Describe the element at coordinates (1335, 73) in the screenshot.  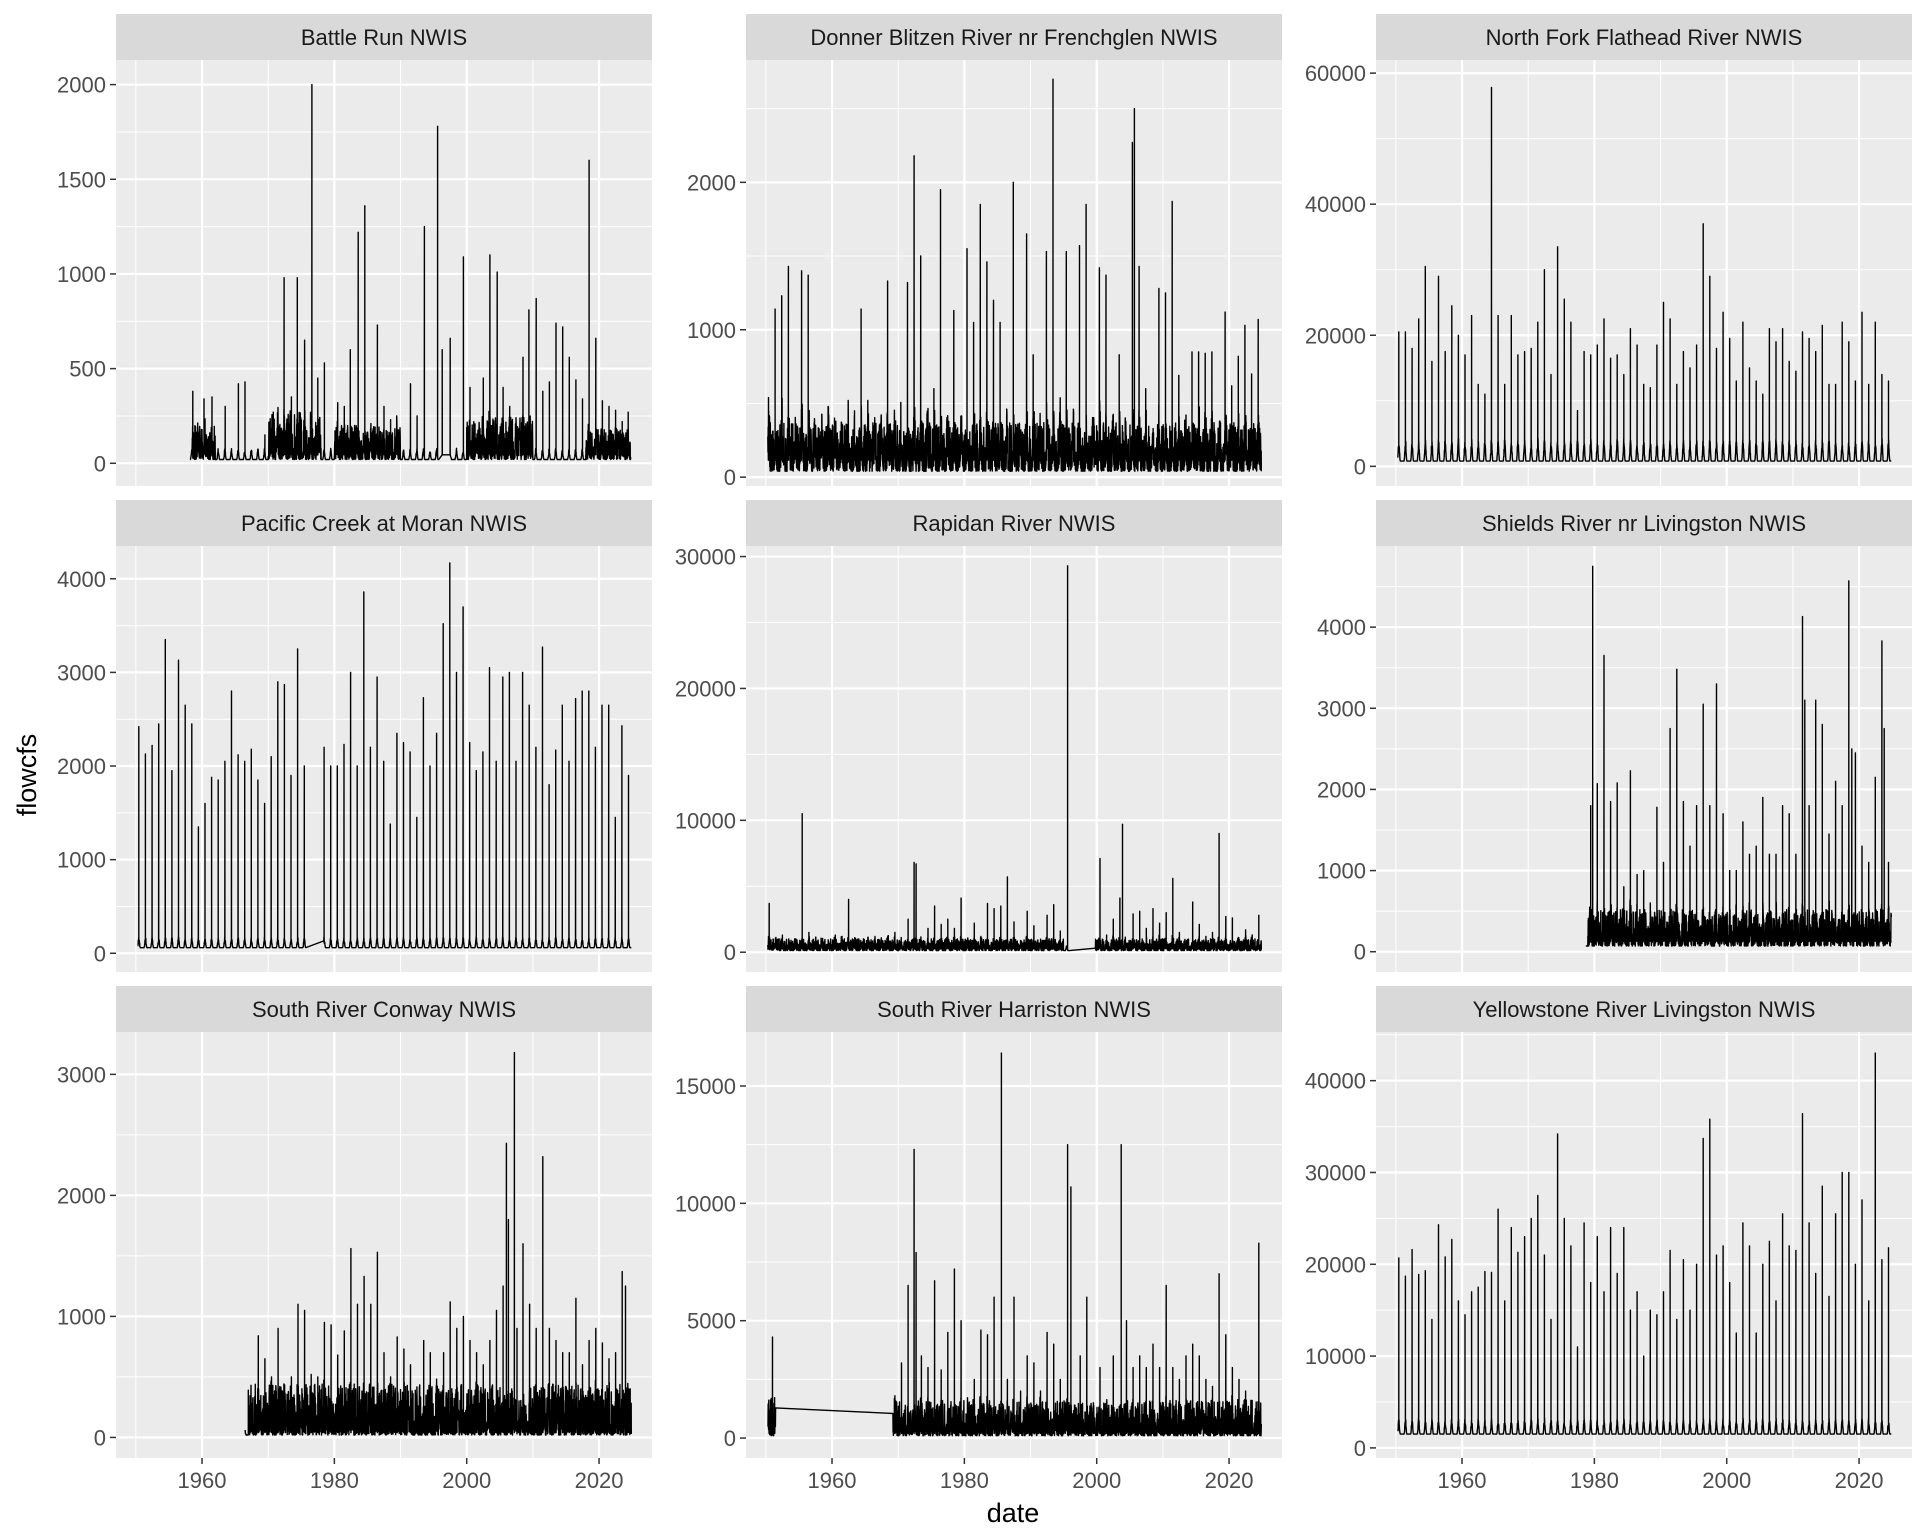
I see `y-tick-label: 60000` at that location.